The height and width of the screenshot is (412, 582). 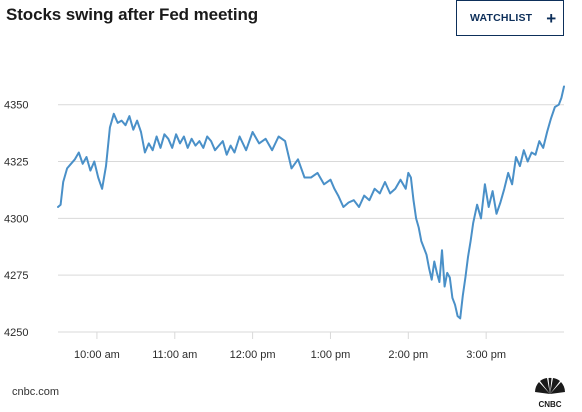 I want to click on x-tick-label: 1:00 pm, so click(x=331, y=355).